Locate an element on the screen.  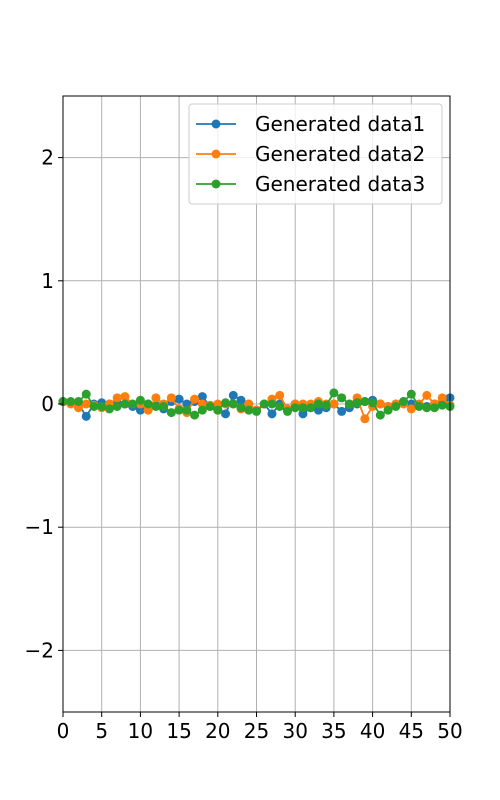
x-tick-label: 50 is located at coordinates (449, 731).